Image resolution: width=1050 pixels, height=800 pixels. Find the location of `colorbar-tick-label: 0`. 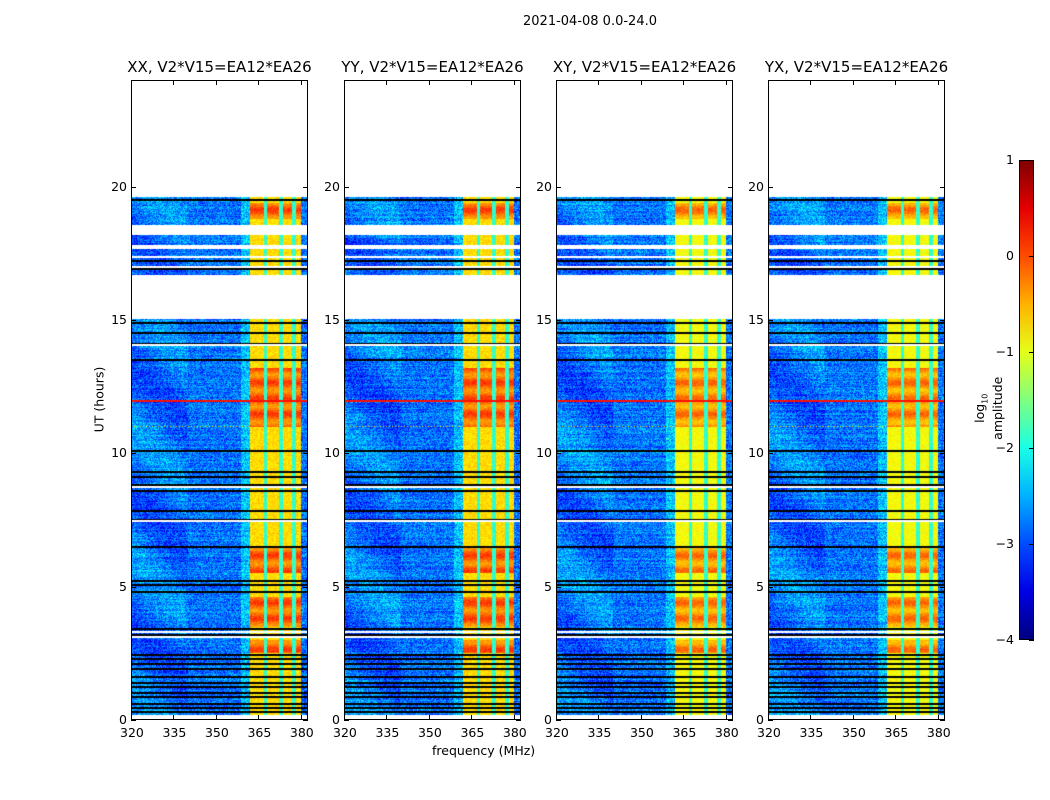

colorbar-tick-label: 0 is located at coordinates (1010, 255).